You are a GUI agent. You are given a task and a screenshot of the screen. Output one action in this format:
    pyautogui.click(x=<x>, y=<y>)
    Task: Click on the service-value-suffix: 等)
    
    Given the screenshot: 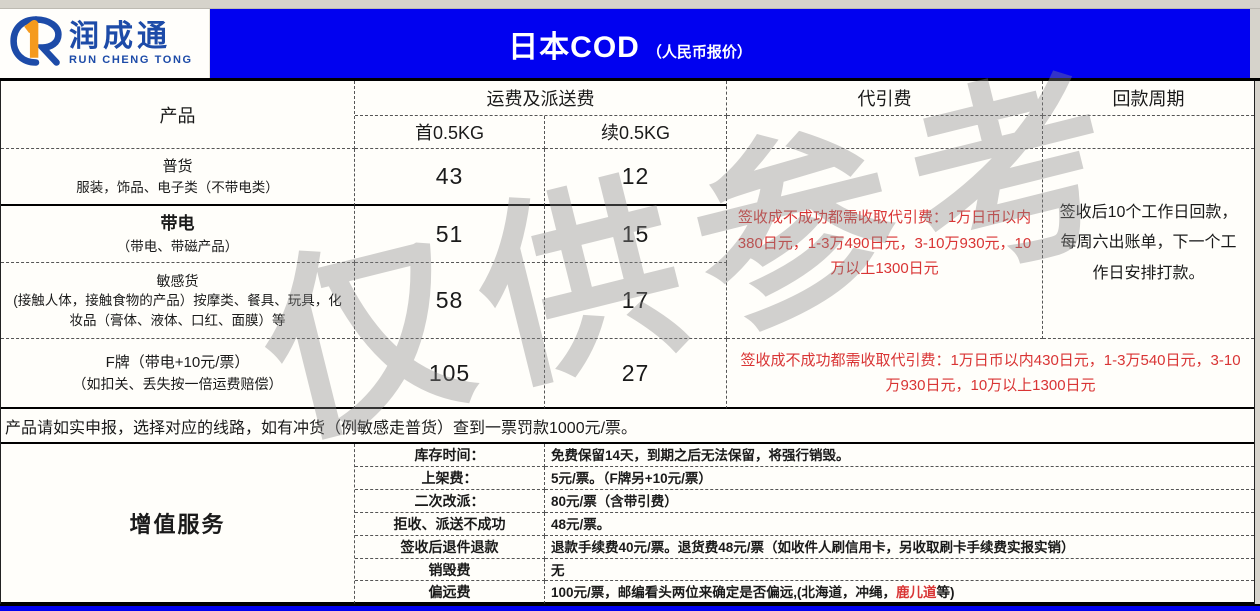 What is the action you would take?
    pyautogui.click(x=945, y=592)
    